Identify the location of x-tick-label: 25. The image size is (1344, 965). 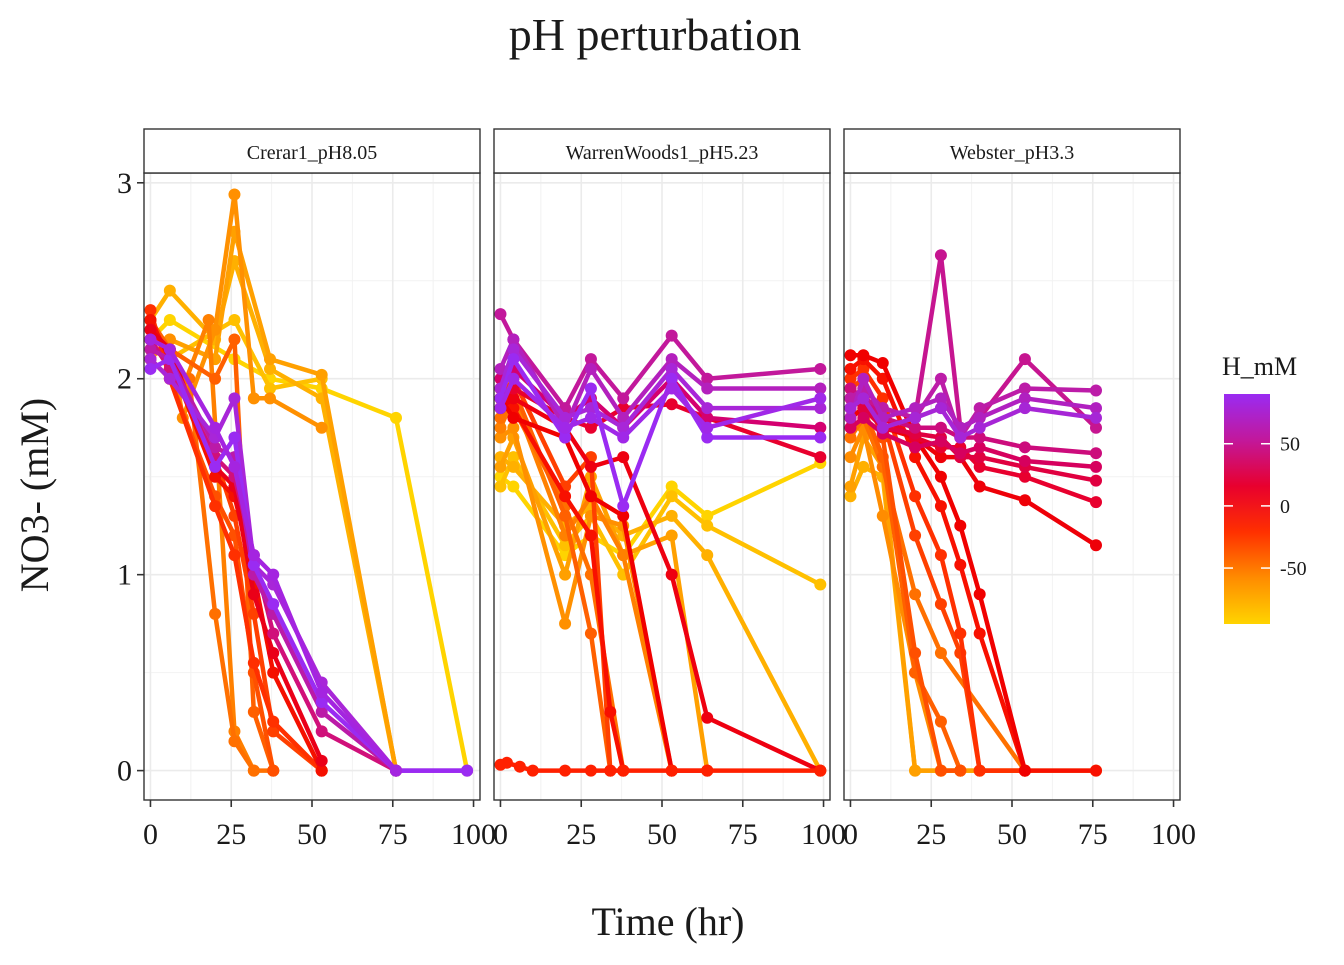
(931, 834).